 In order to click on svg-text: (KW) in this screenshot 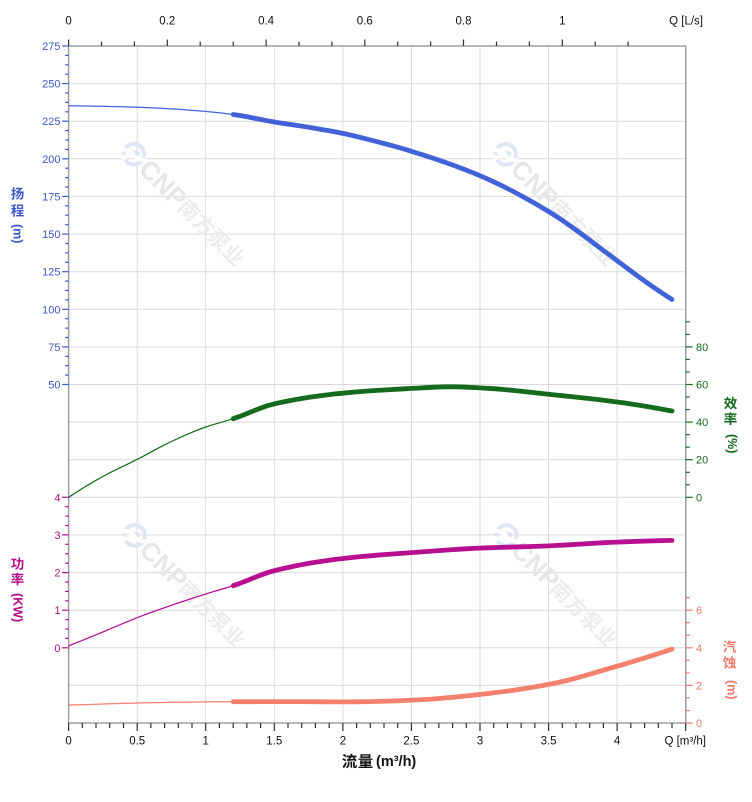, I will do `click(18, 607)`.